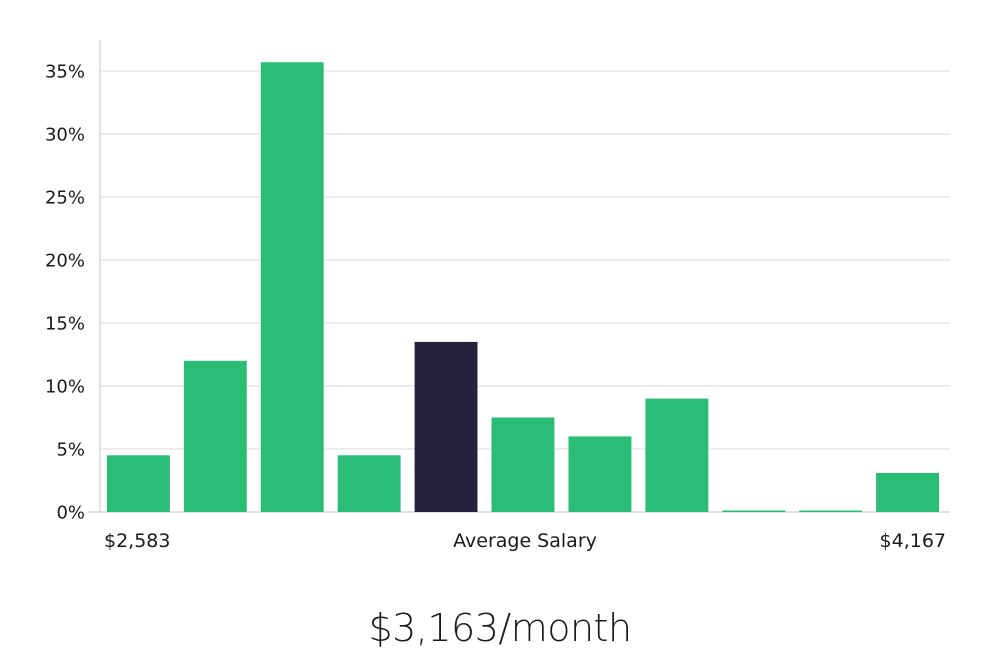  Describe the element at coordinates (137, 541) in the screenshot. I see `x-label-min: $2,583` at that location.